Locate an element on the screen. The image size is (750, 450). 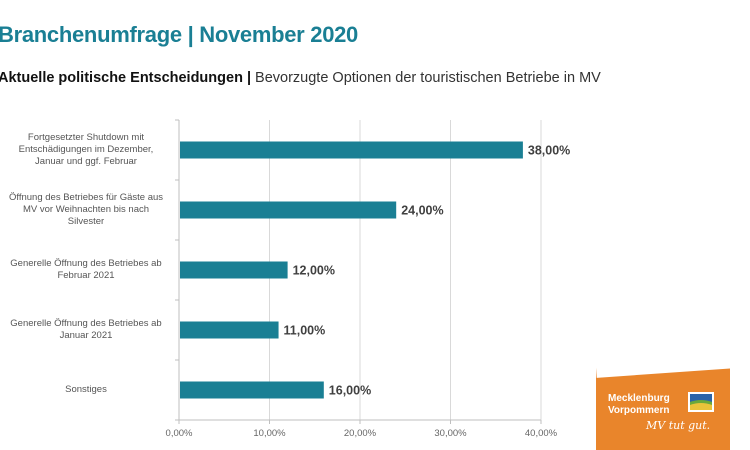
bar-value-label: 38,00% is located at coordinates (549, 151).